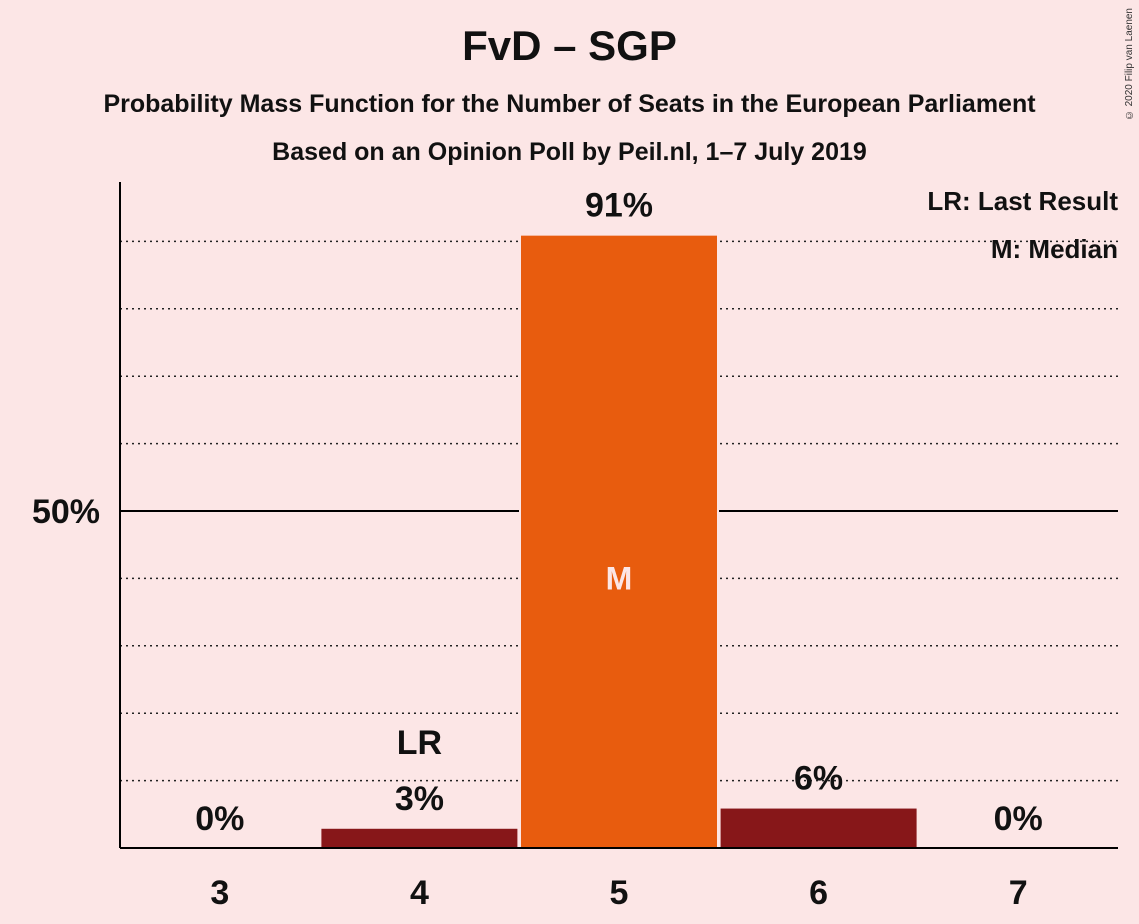  I want to click on x-tick-label: 3, so click(219, 893).